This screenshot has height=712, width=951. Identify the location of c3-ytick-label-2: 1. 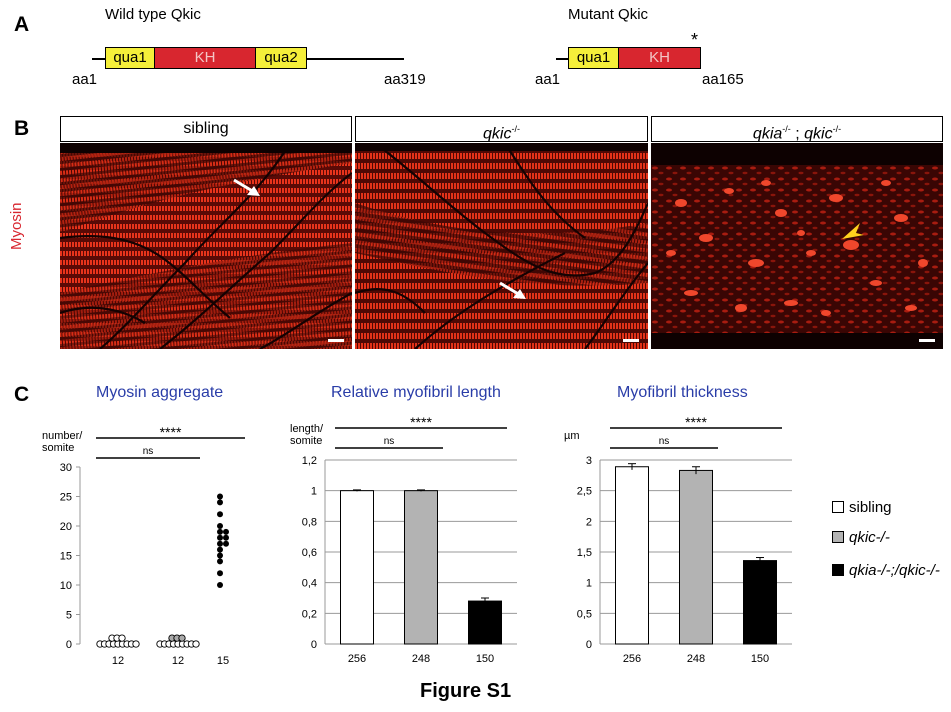
(589, 584).